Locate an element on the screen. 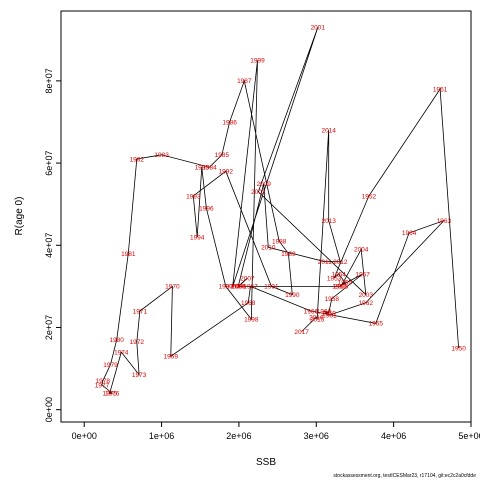 Image resolution: width=480 pixels, height=480 pixels. x-axis: 0e+00 1e+06 2e+06 3e+06 4e+06 5e+06 is located at coordinates (276, 431).